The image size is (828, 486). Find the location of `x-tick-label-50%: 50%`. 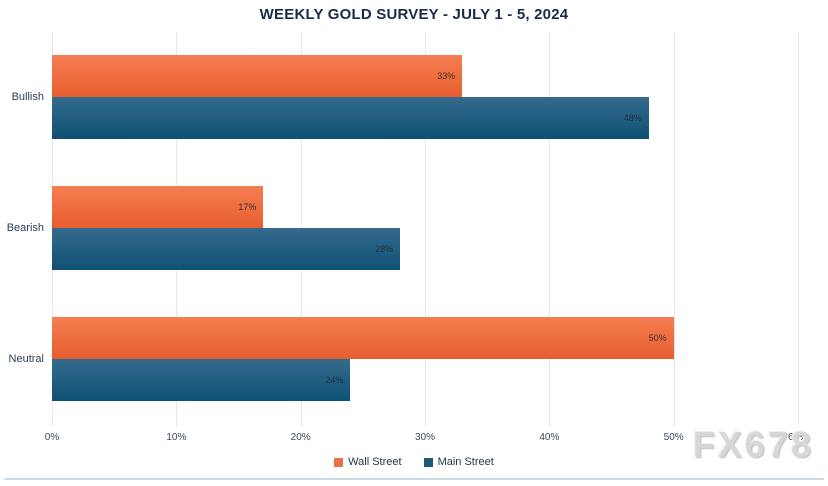

x-tick-label-50%: 50% is located at coordinates (673, 437).